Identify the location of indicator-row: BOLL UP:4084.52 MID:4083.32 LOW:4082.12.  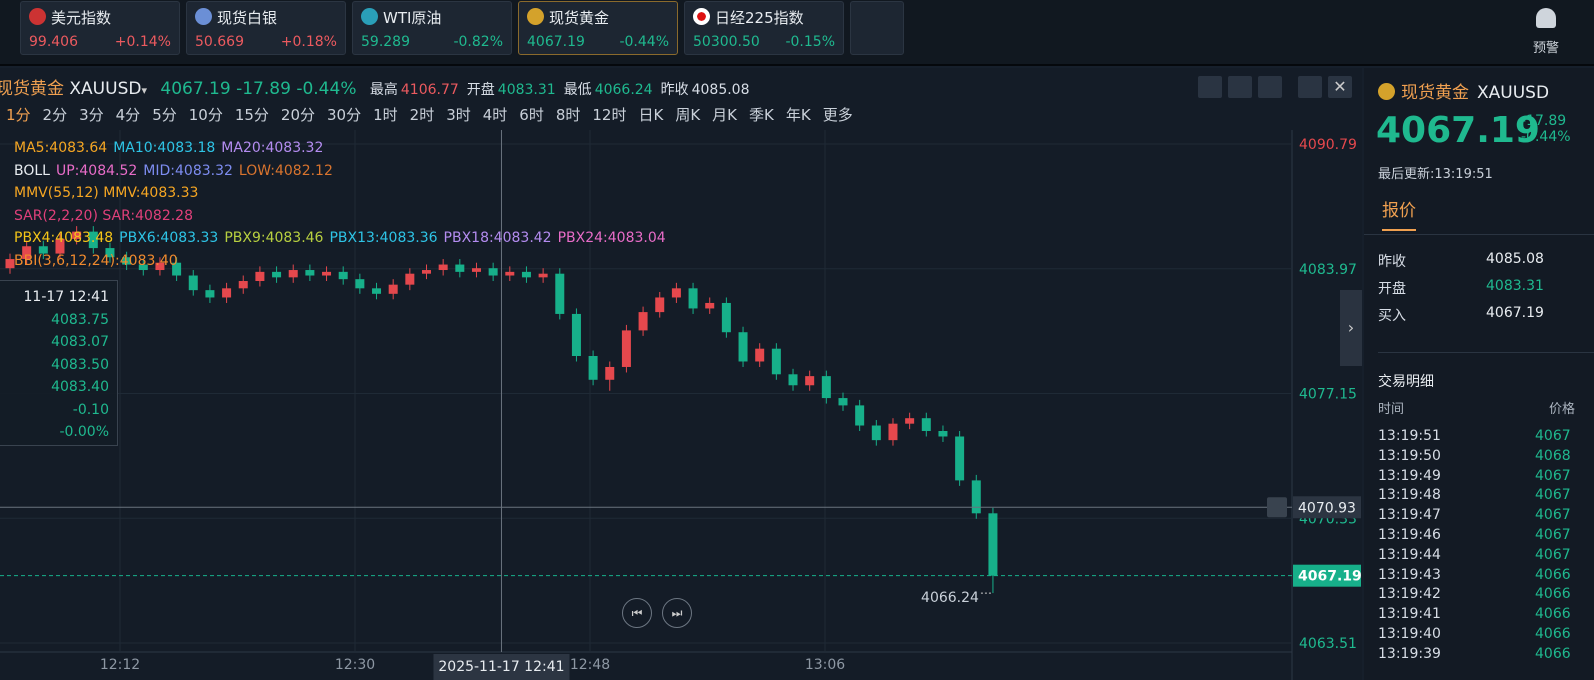
(343, 171).